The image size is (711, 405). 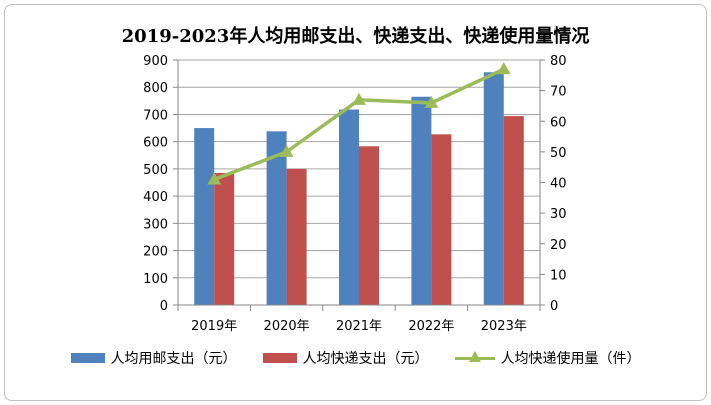 I want to click on legend: 人均用邮支出（元） 人均快递支出（元） 人均快递使用量（件）, so click(x=355, y=358).